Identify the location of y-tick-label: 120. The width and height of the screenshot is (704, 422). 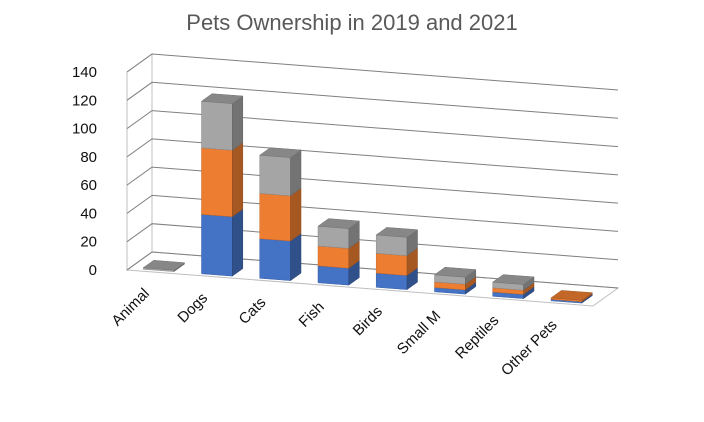
(84, 100).